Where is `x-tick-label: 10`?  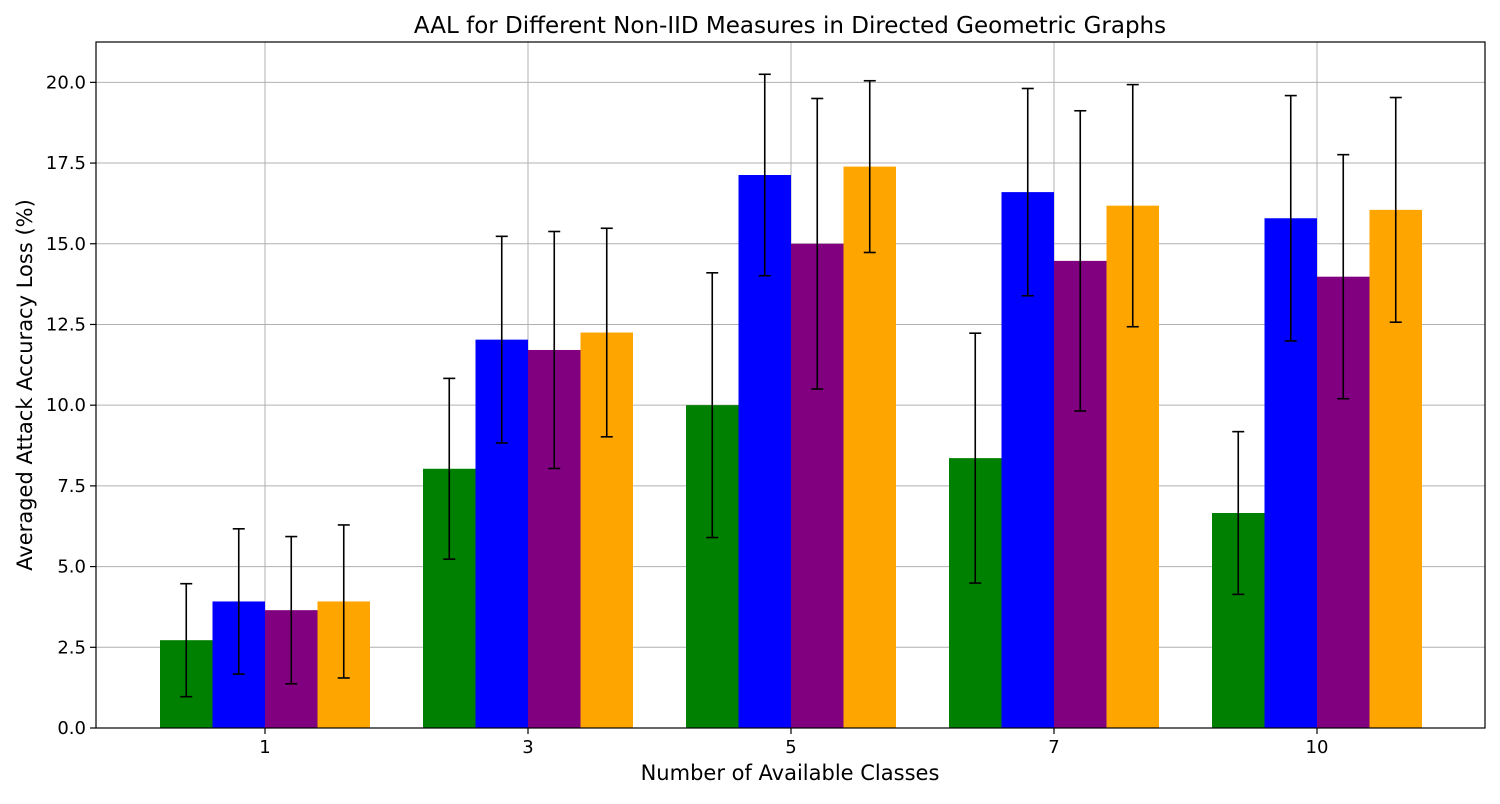
x-tick-label: 10 is located at coordinates (1317, 747).